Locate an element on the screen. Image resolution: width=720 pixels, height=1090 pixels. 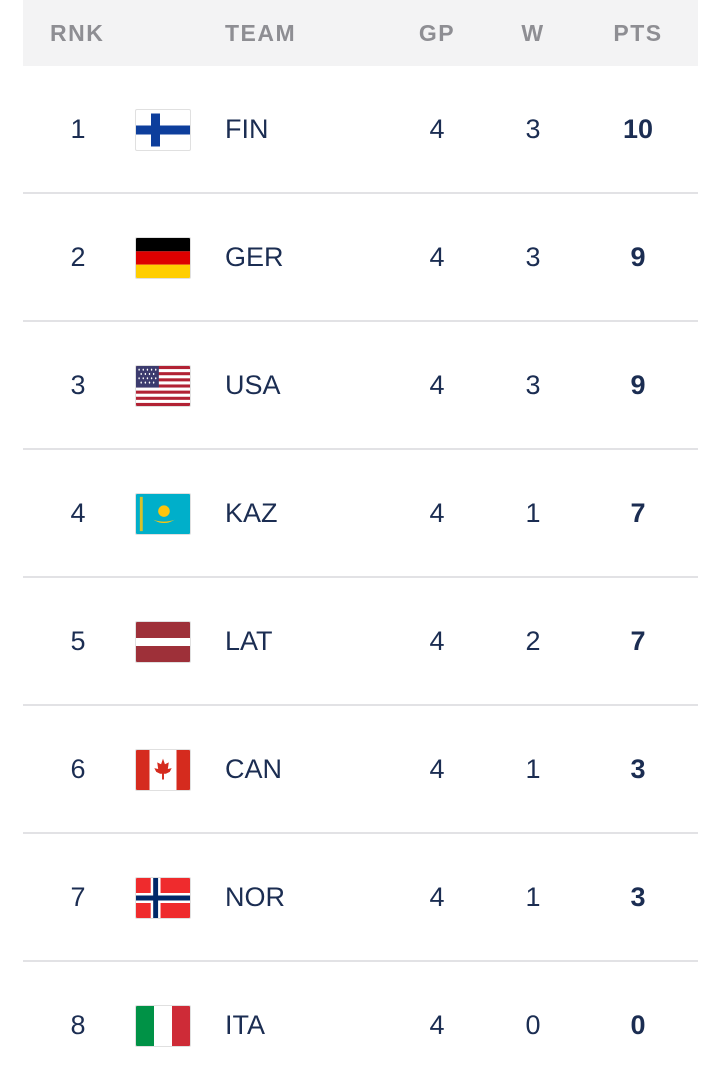
header-gp: GP is located at coordinates (437, 33).